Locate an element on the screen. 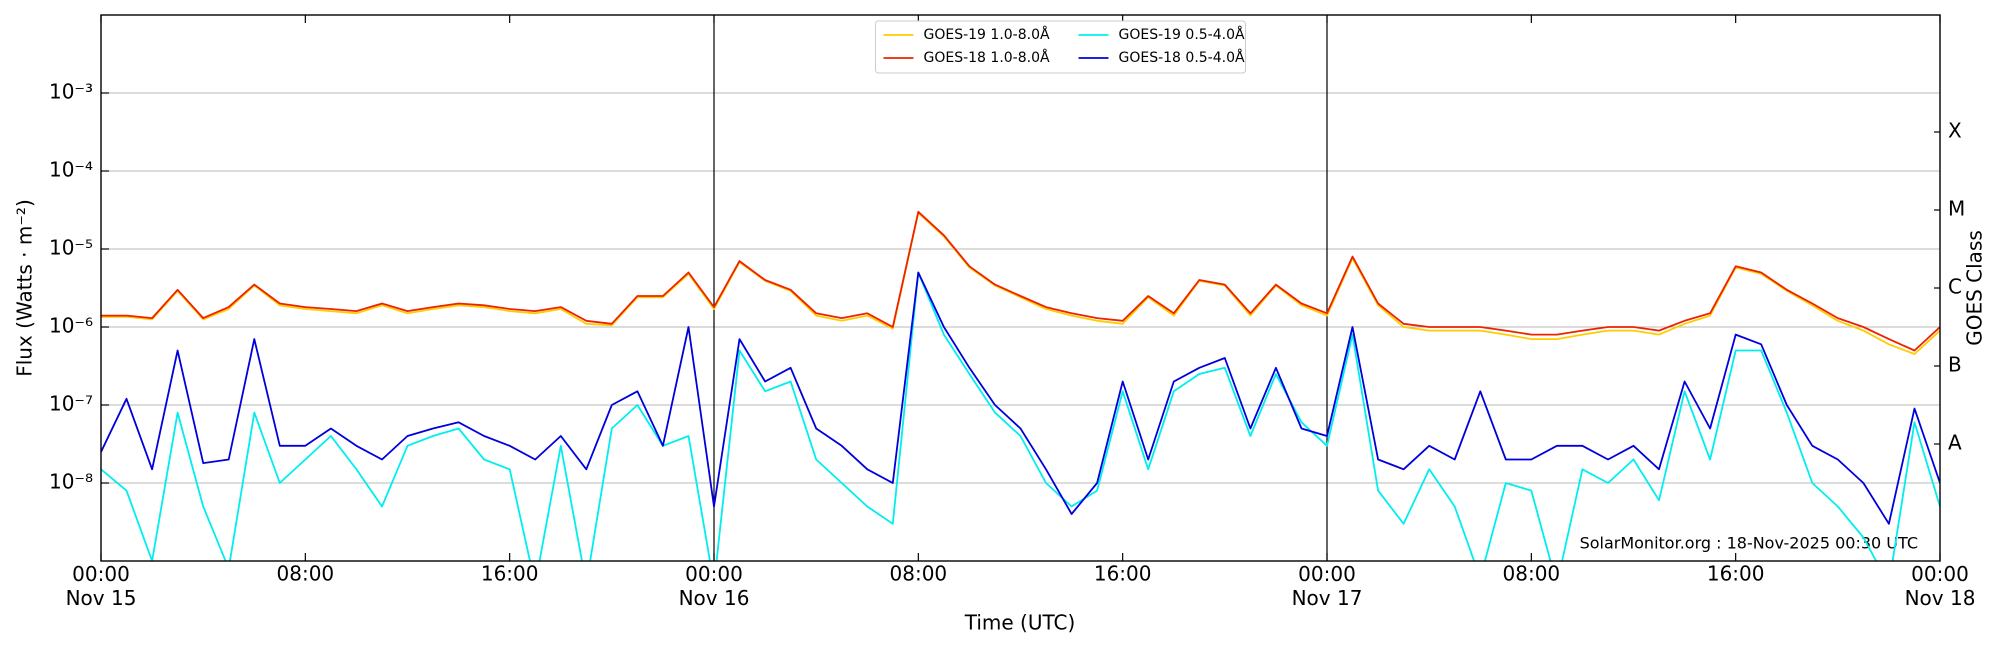  legend-label: GOES-18 1.0-8.0Å is located at coordinates (987, 57).